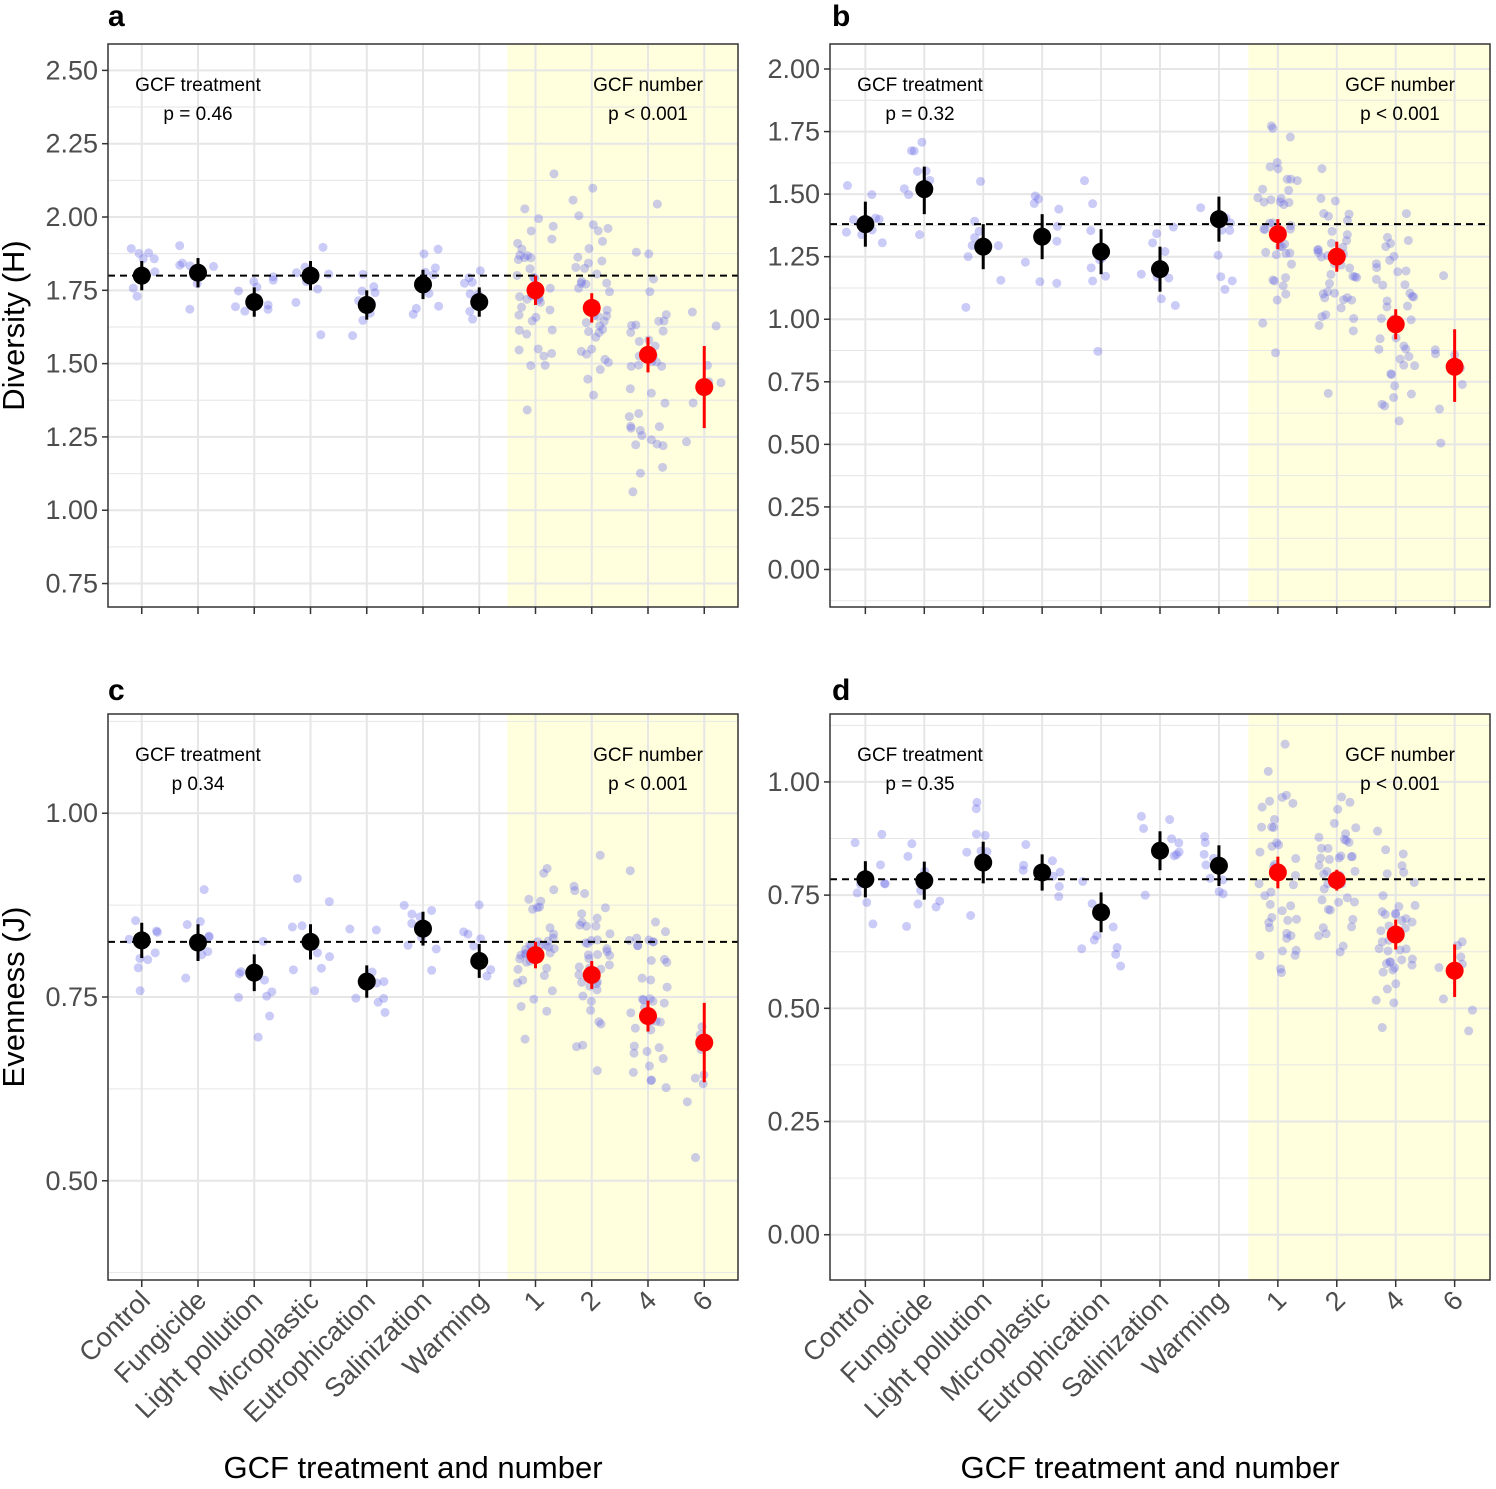  What do you see at coordinates (1160, 850) in the screenshot?
I see `mean-point-salinization` at bounding box center [1160, 850].